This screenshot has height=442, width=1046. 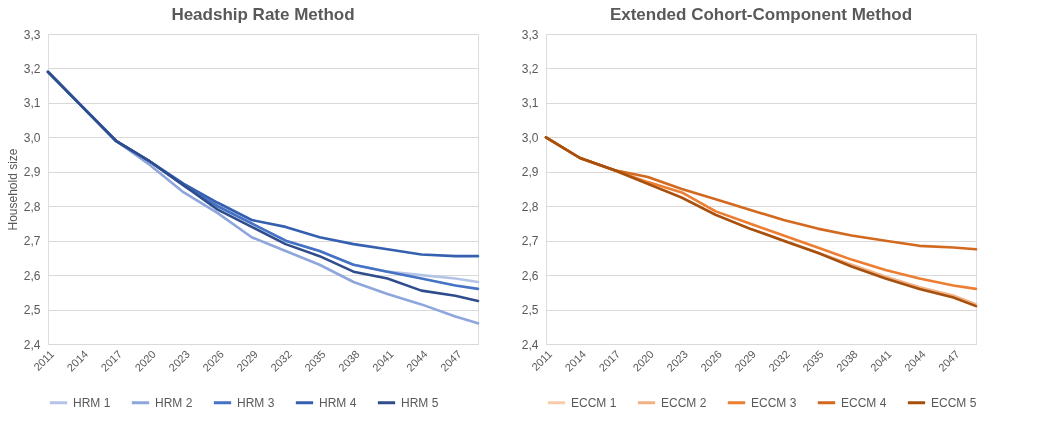 I want to click on legend-label: HRM 2, so click(x=174, y=402).